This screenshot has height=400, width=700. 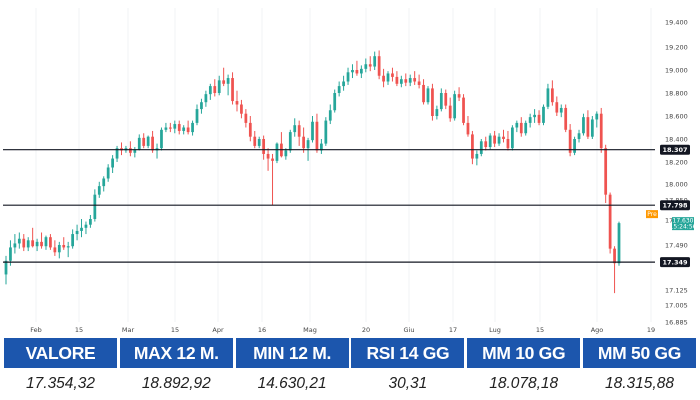 I want to click on y-tick-label: 16.885, so click(x=676, y=323).